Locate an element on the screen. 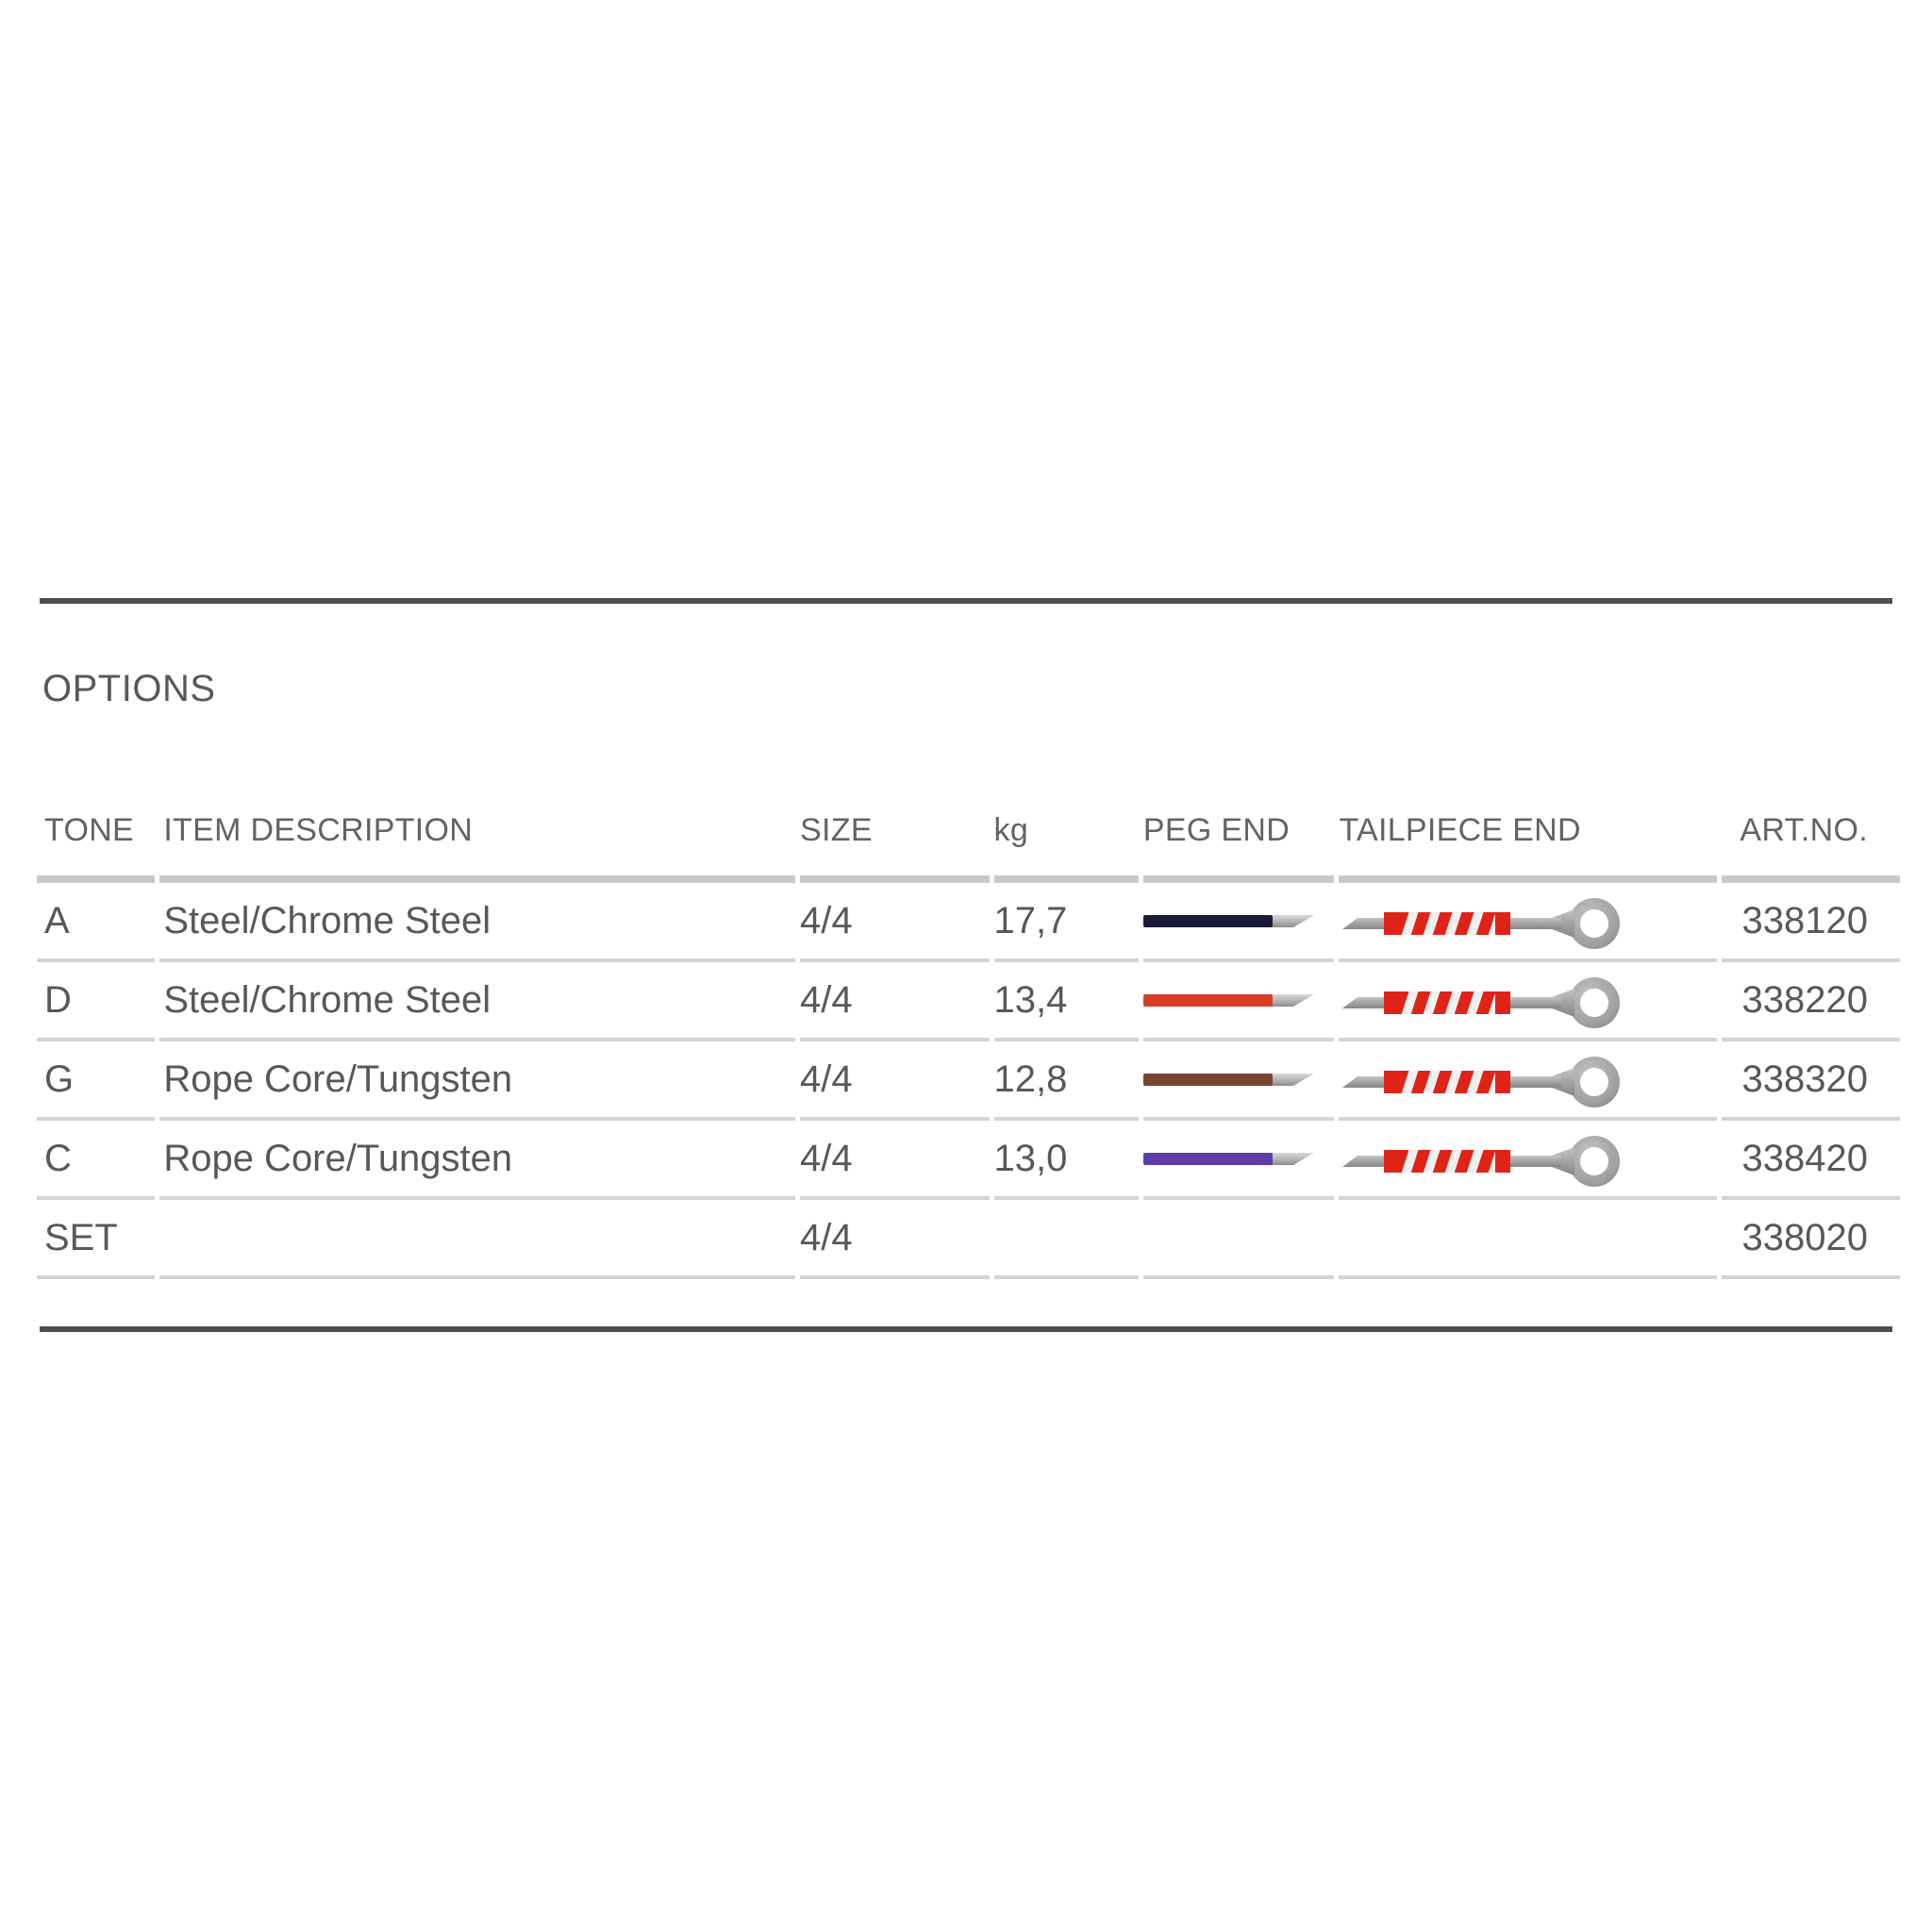 The width and height of the screenshot is (1932, 1932). cell-item-description is located at coordinates (478, 1239).